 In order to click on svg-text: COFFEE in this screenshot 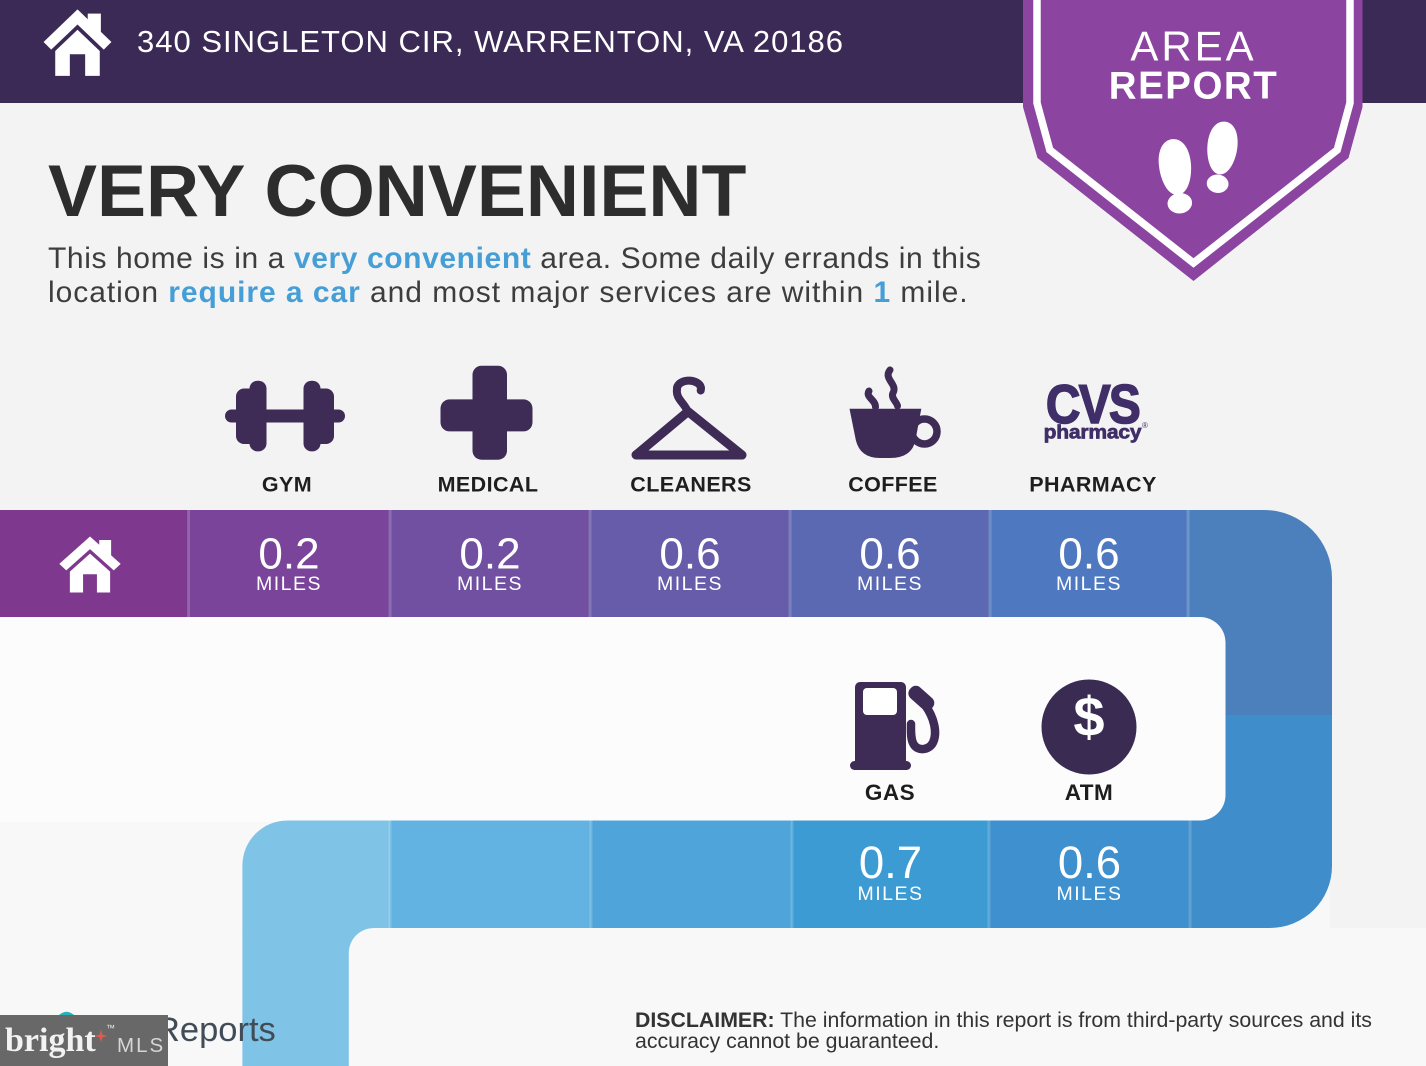, I will do `click(893, 484)`.